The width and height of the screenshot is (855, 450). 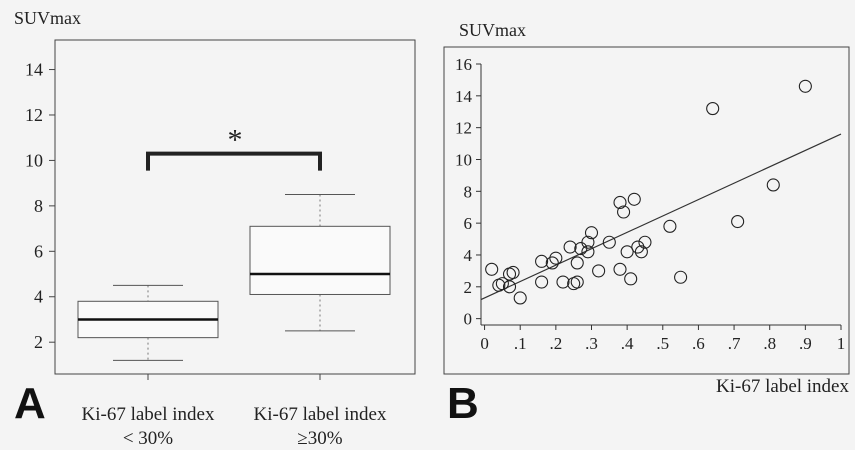 I want to click on panel-a-boxes, so click(x=234, y=277).